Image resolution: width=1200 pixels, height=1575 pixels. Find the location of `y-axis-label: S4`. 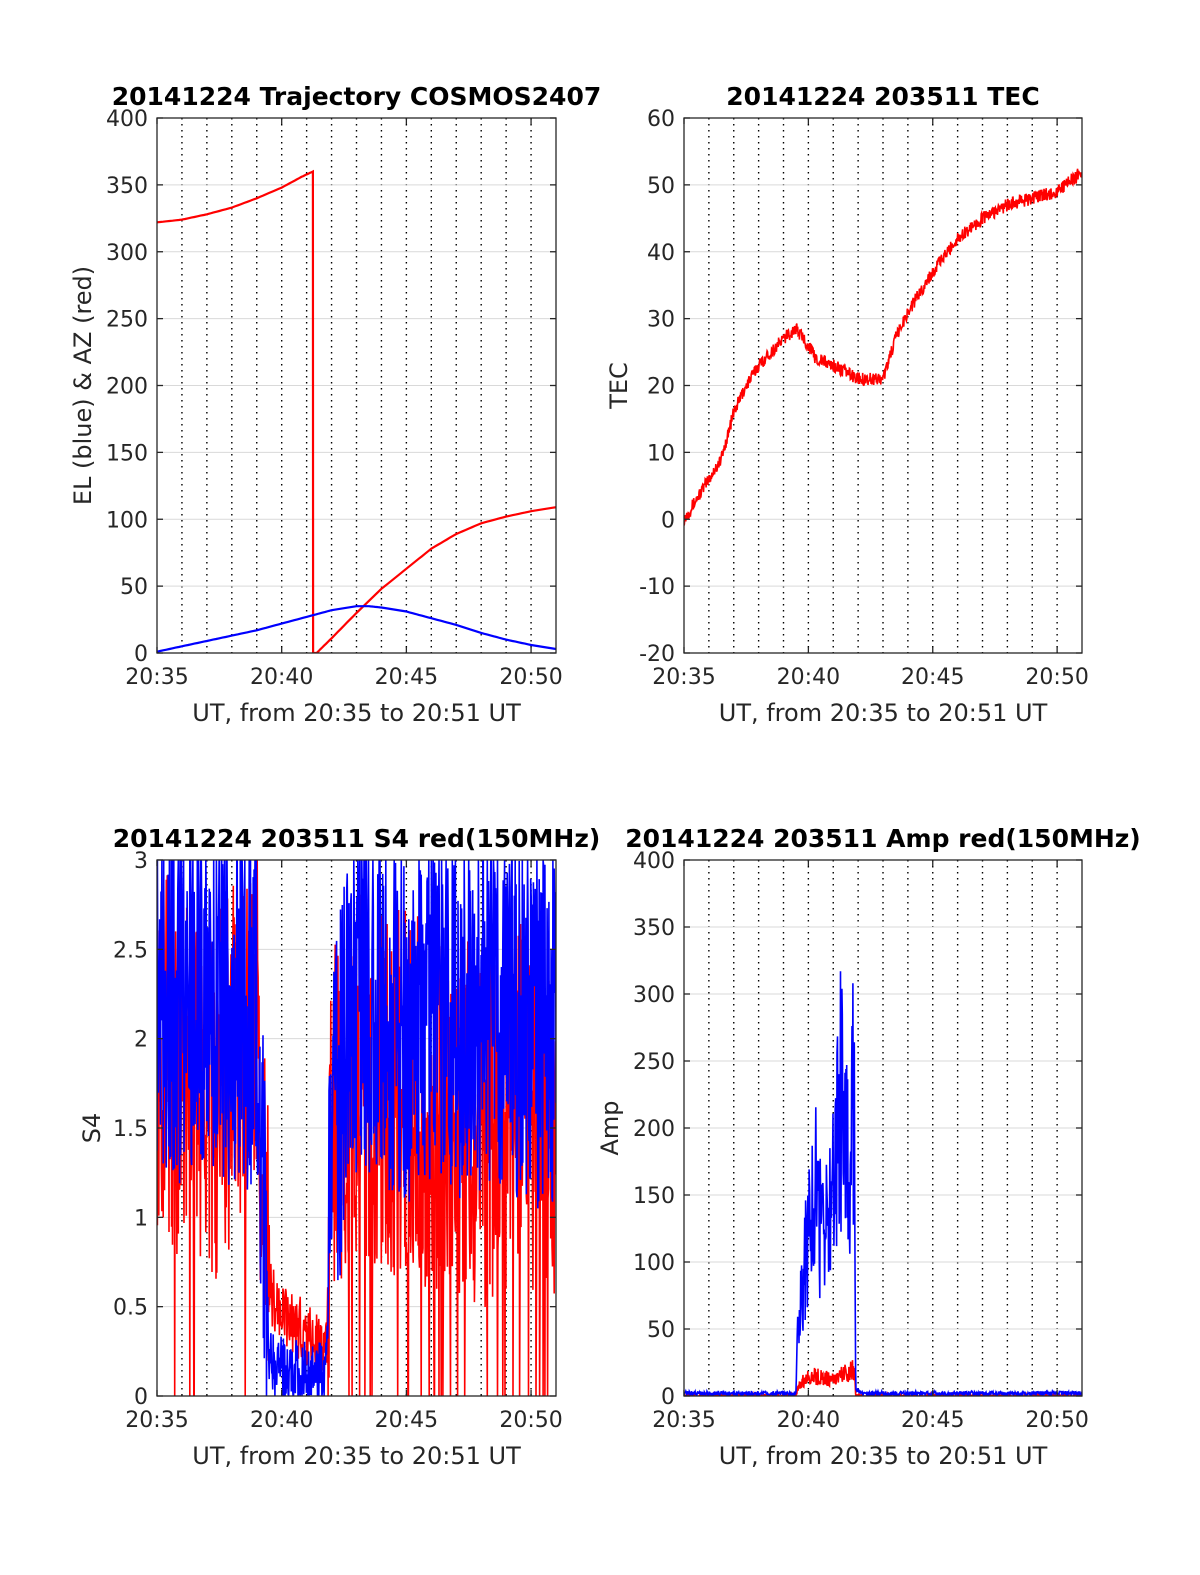

y-axis-label: S4 is located at coordinates (92, 1128).